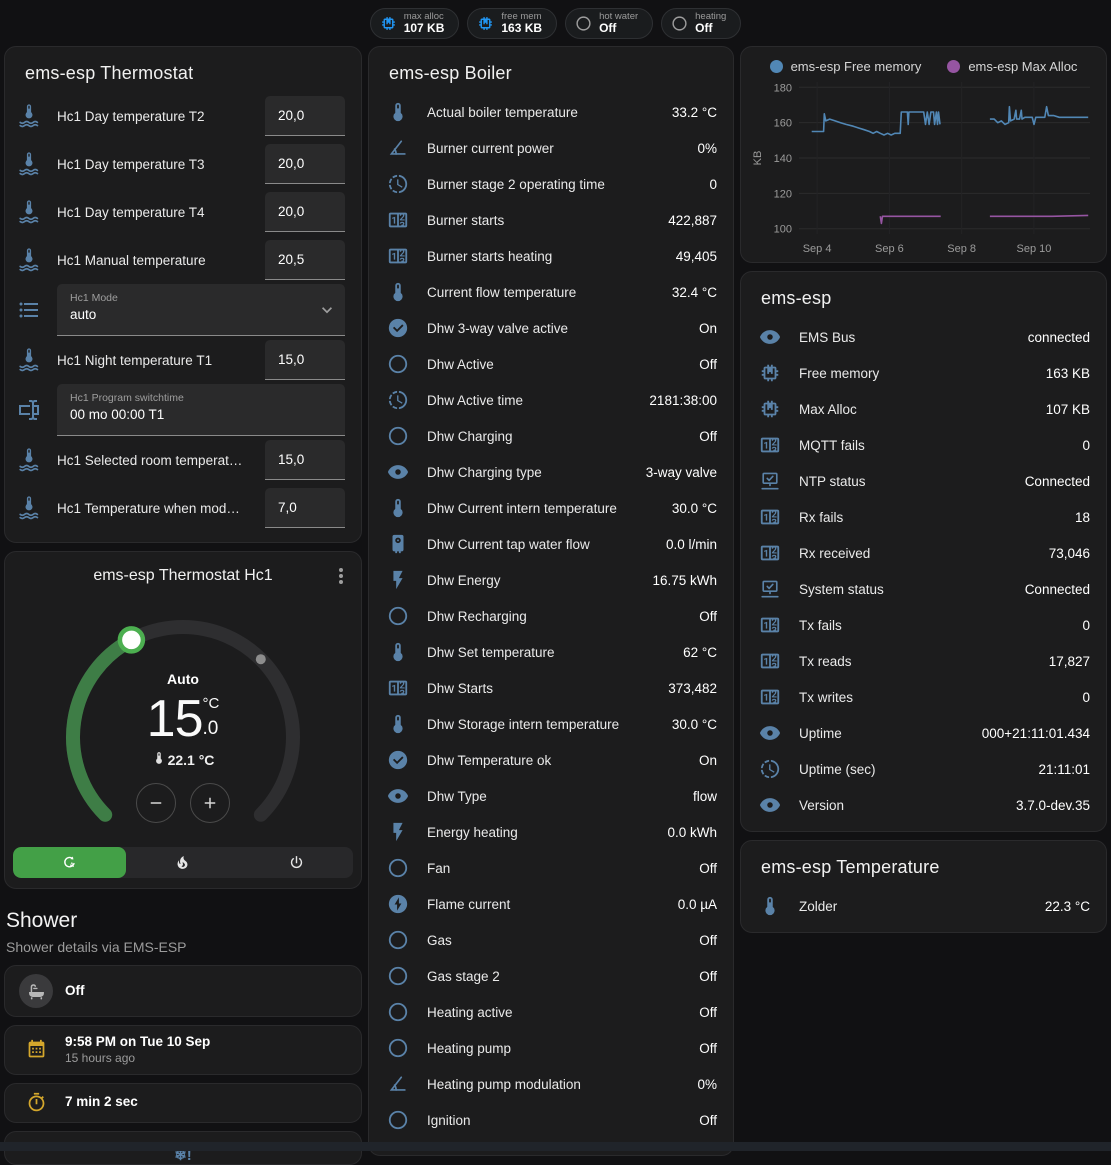 This screenshot has height=1165, width=1111. I want to click on dial-card-title: ems-esp Thermostat Hc1, so click(183, 575).